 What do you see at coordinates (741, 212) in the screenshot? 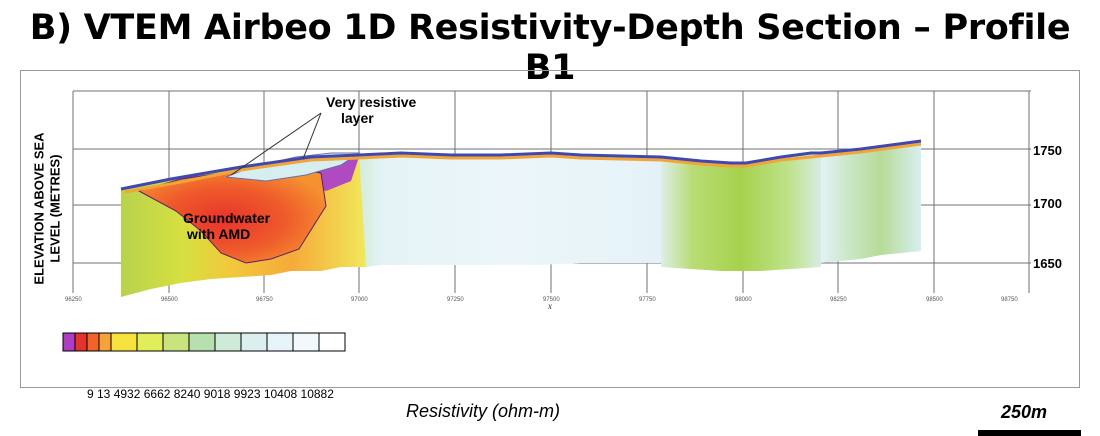
I see `dip-mixed-zone` at bounding box center [741, 212].